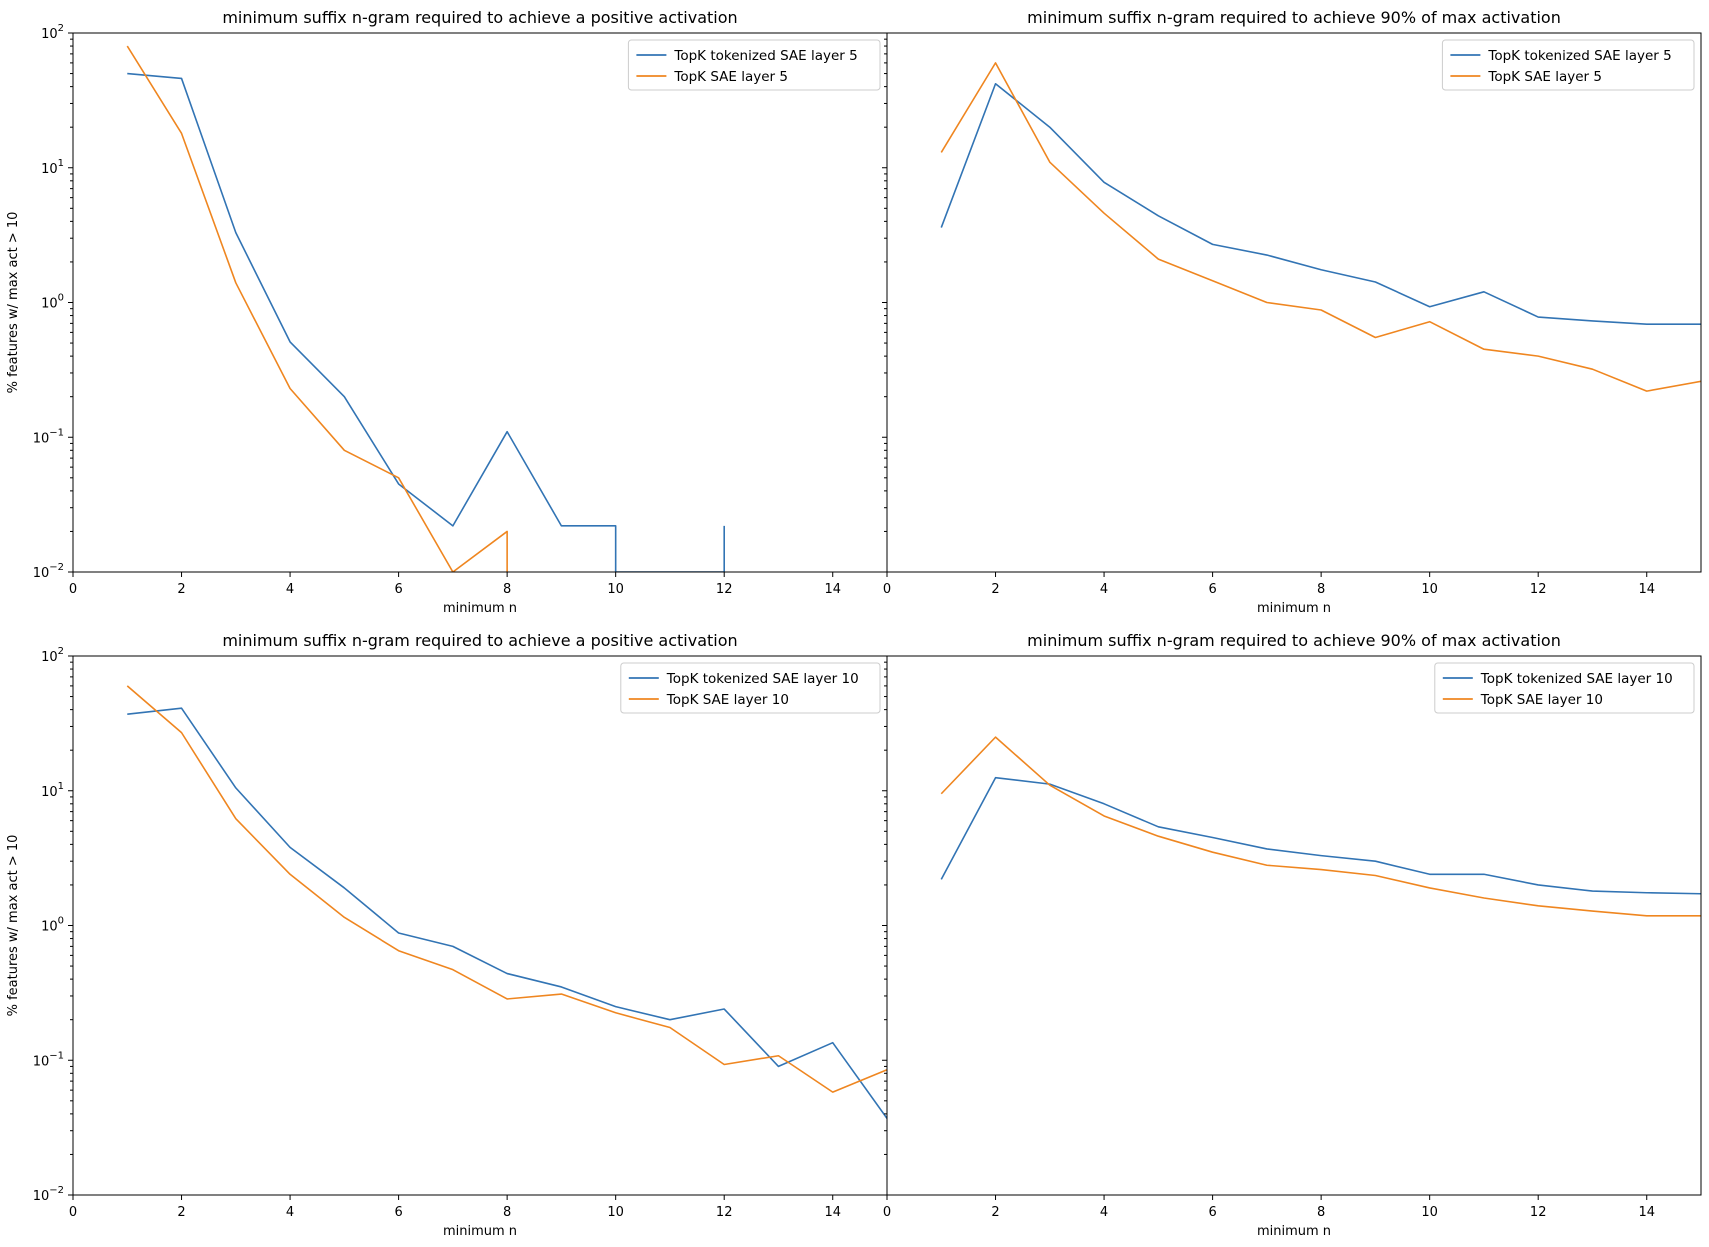 Image resolution: width=1709 pixels, height=1247 pixels. I want to click on panel-2-legend-box, so click(1568, 65).